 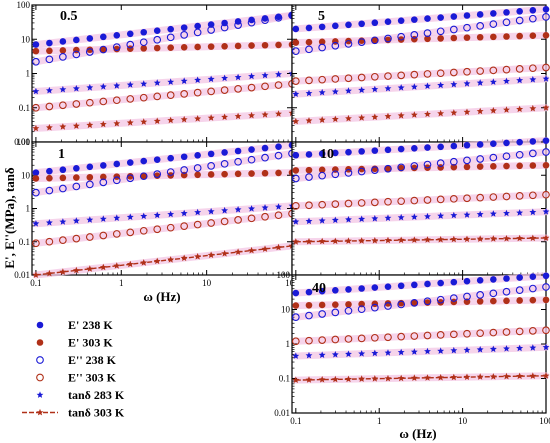 What do you see at coordinates (92, 378) in the screenshot?
I see `legend-label: E'' 303 K` at bounding box center [92, 378].